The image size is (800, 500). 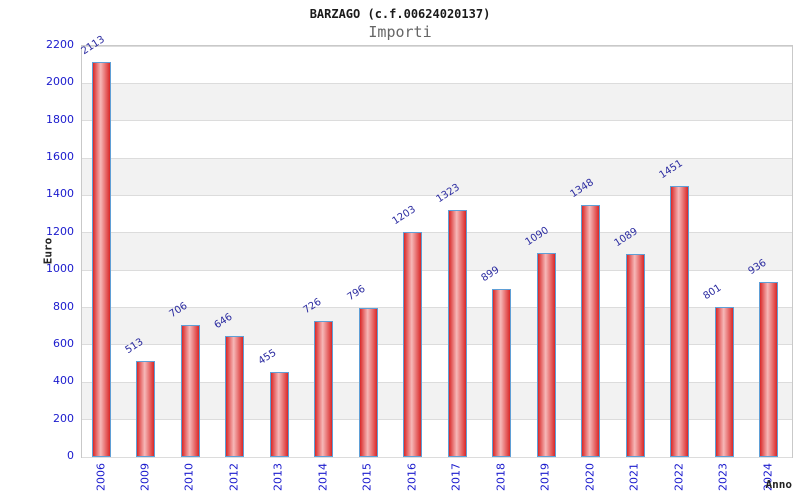 I want to click on y-axis-tick-label: 2000, so click(x=60, y=82).